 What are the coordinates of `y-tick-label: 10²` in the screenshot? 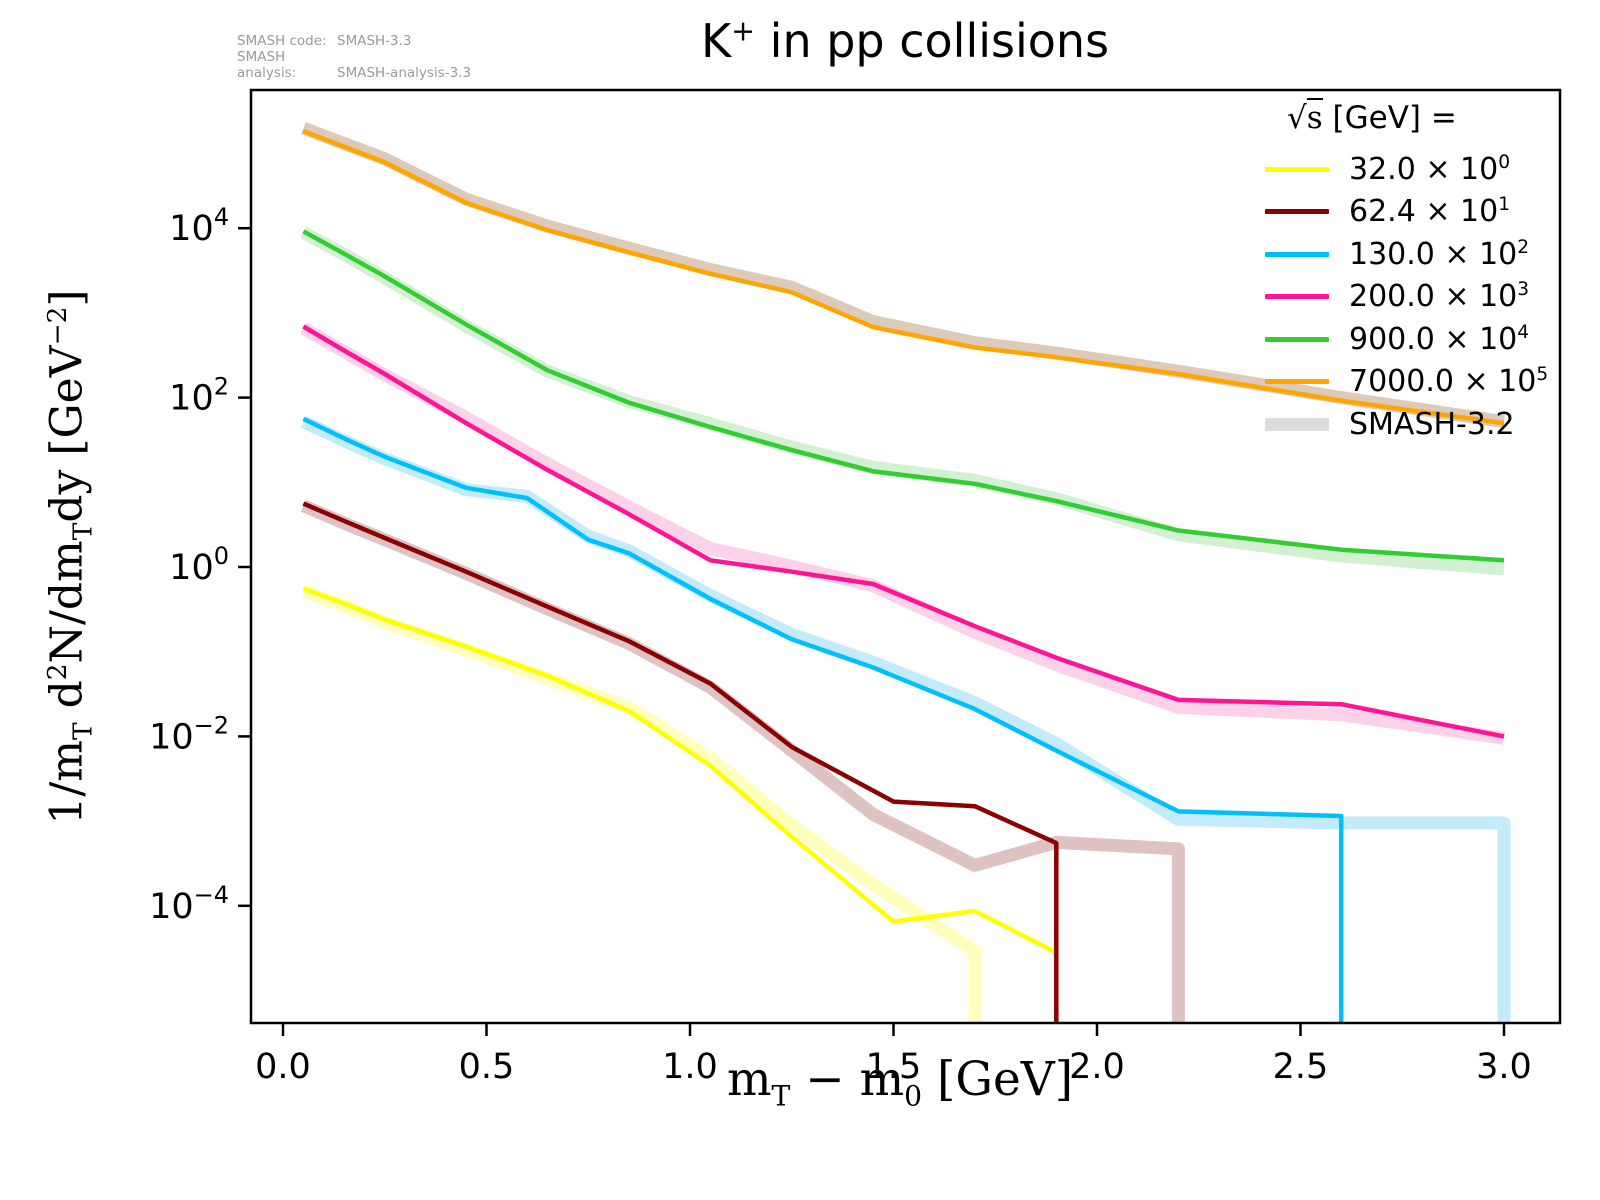 It's located at (199, 396).